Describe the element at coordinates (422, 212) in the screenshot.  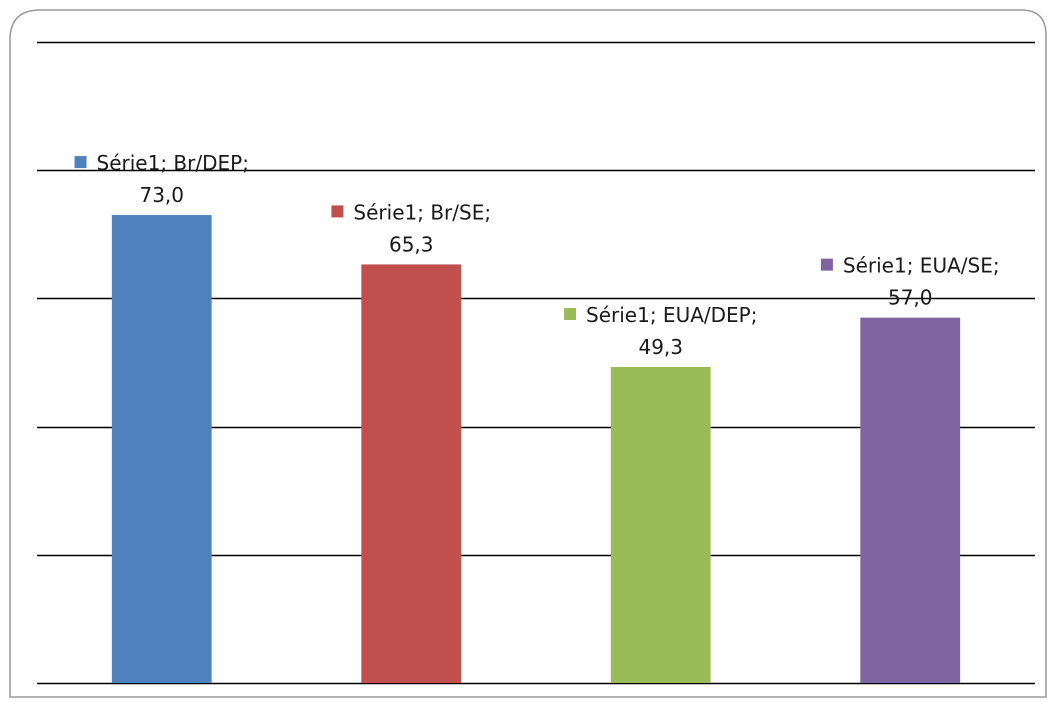
I see `data-label-series-category: Série1; Br/SE;` at that location.